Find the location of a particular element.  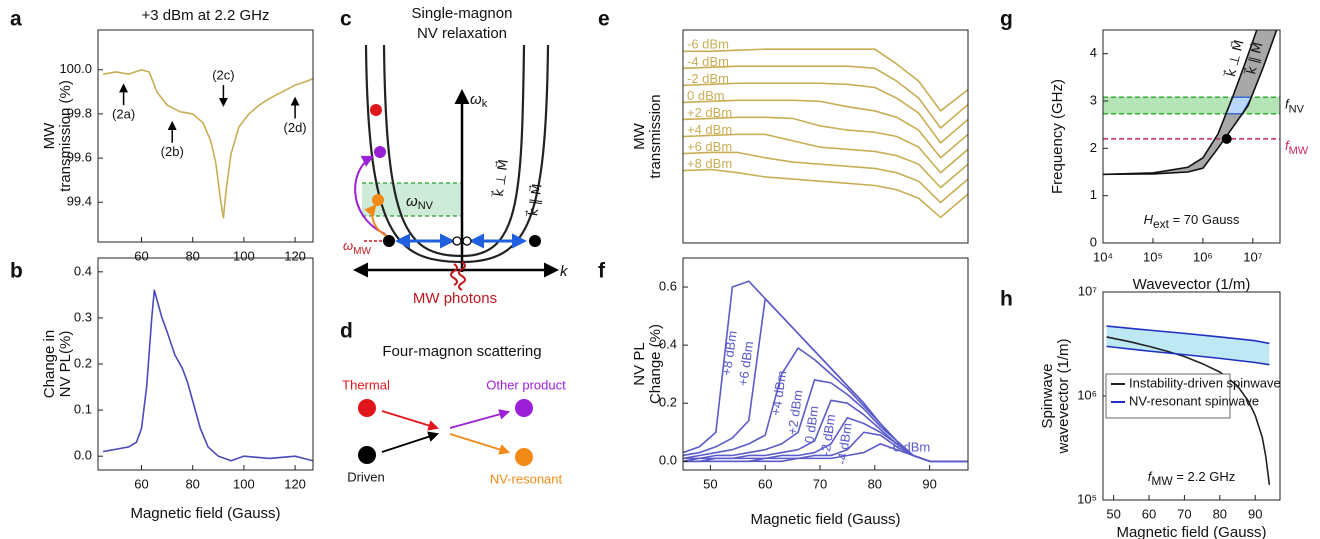

label: Hext = 70 Gauss is located at coordinates (1192, 221).